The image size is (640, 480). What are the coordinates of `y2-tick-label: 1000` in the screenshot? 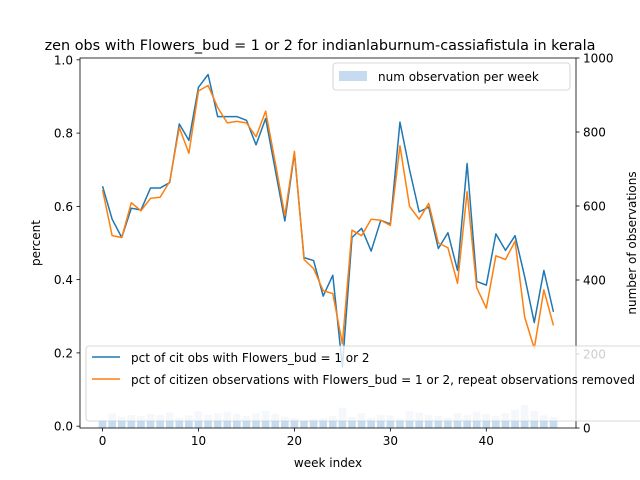 It's located at (598, 59).